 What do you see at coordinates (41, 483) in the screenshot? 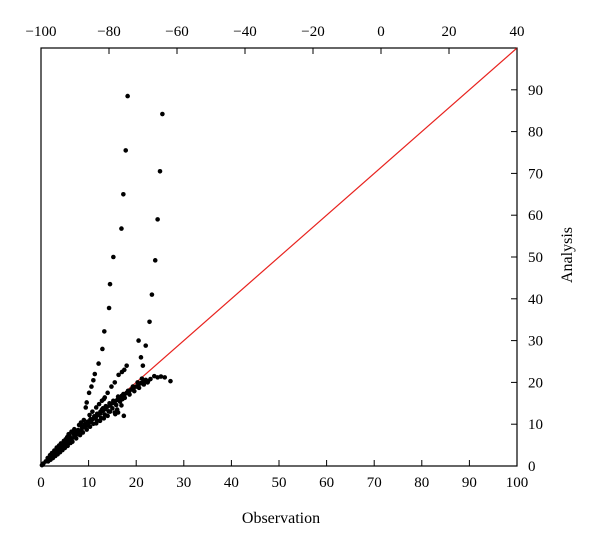
I see `x-tick-label: 0` at bounding box center [41, 483].